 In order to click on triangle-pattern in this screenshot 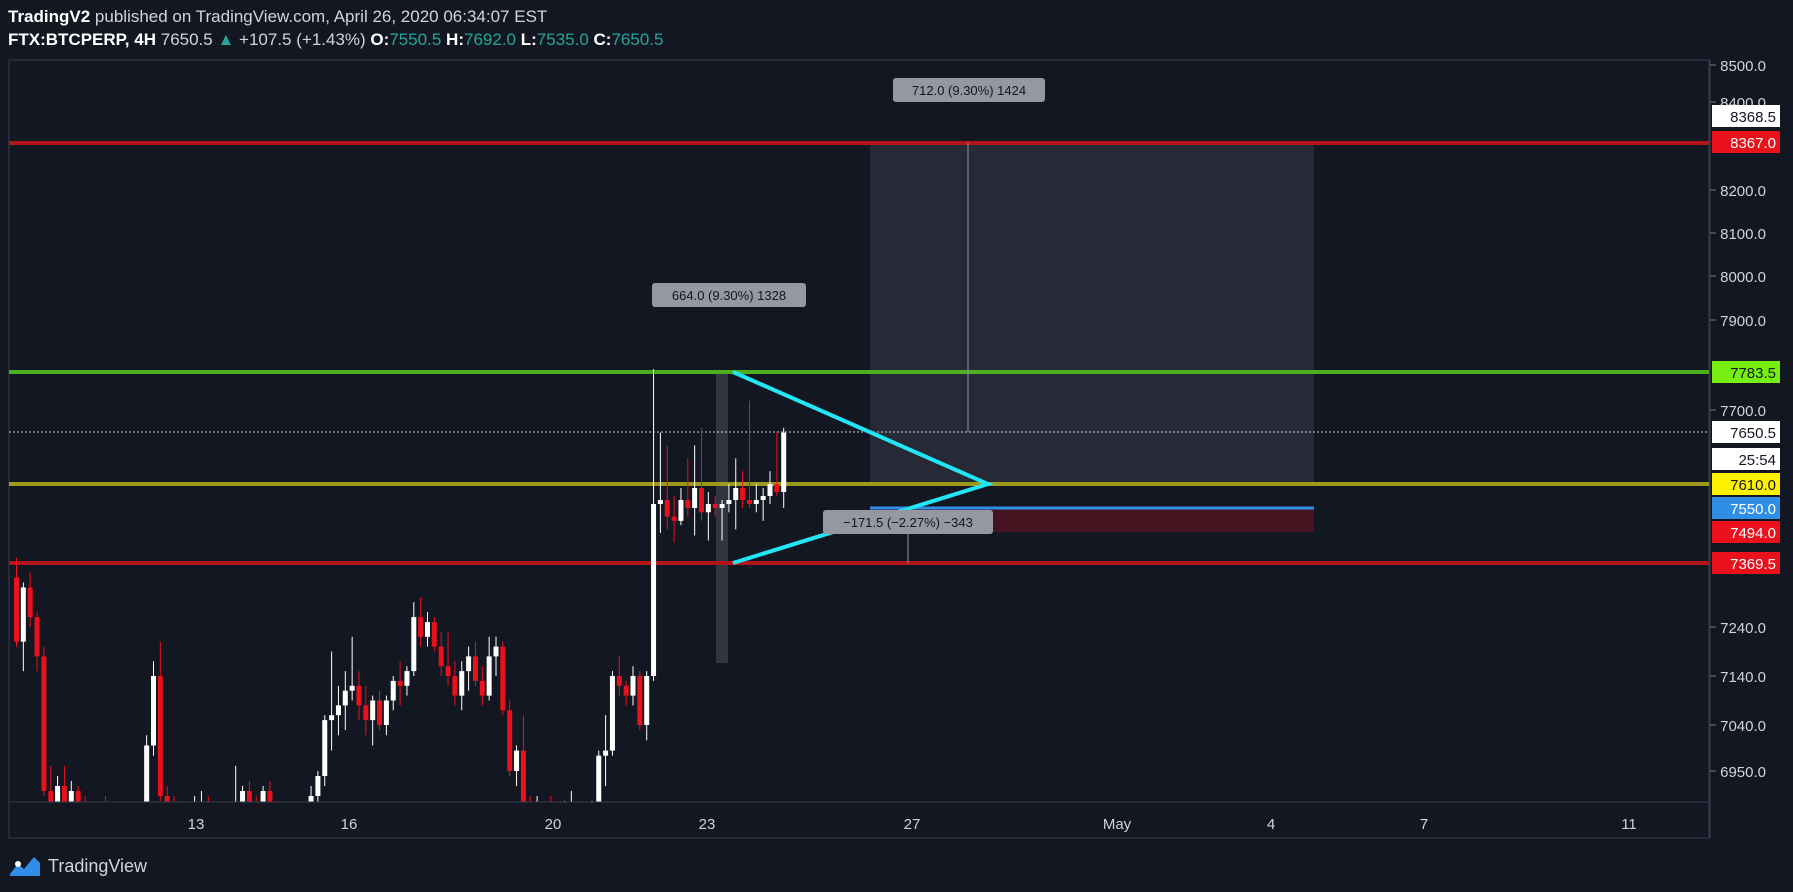, I will do `click(863, 467)`.